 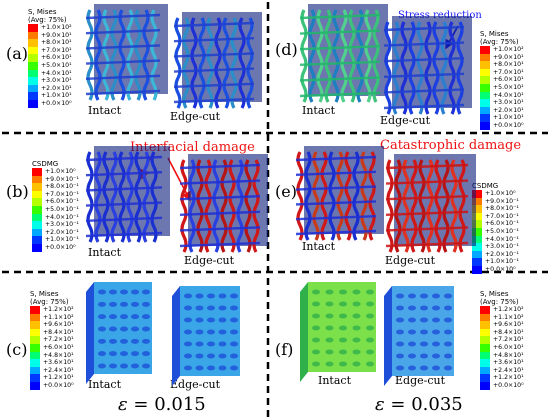 What do you see at coordinates (508, 110) in the screenshot?
I see `legend-value: +2.0×10¹` at bounding box center [508, 110].